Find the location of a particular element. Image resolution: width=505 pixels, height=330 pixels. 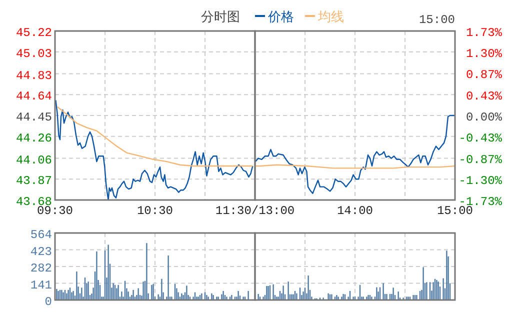

x-tick-label: 14:00 is located at coordinates (355, 211).